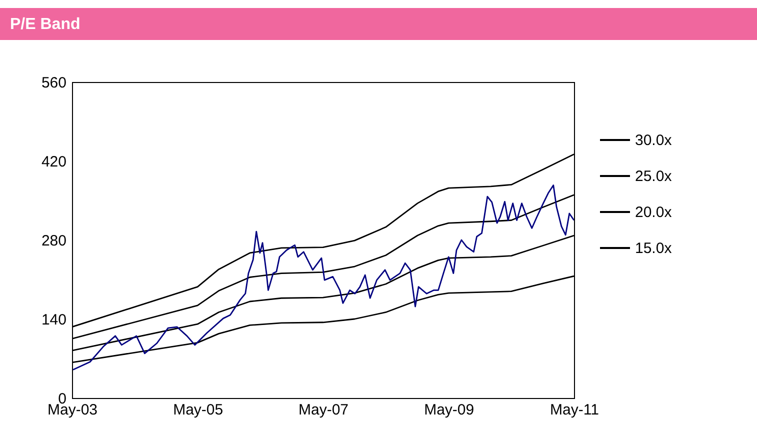 The height and width of the screenshot is (438, 757). Describe the element at coordinates (53, 162) in the screenshot. I see `y-tick-label: 420` at that location.